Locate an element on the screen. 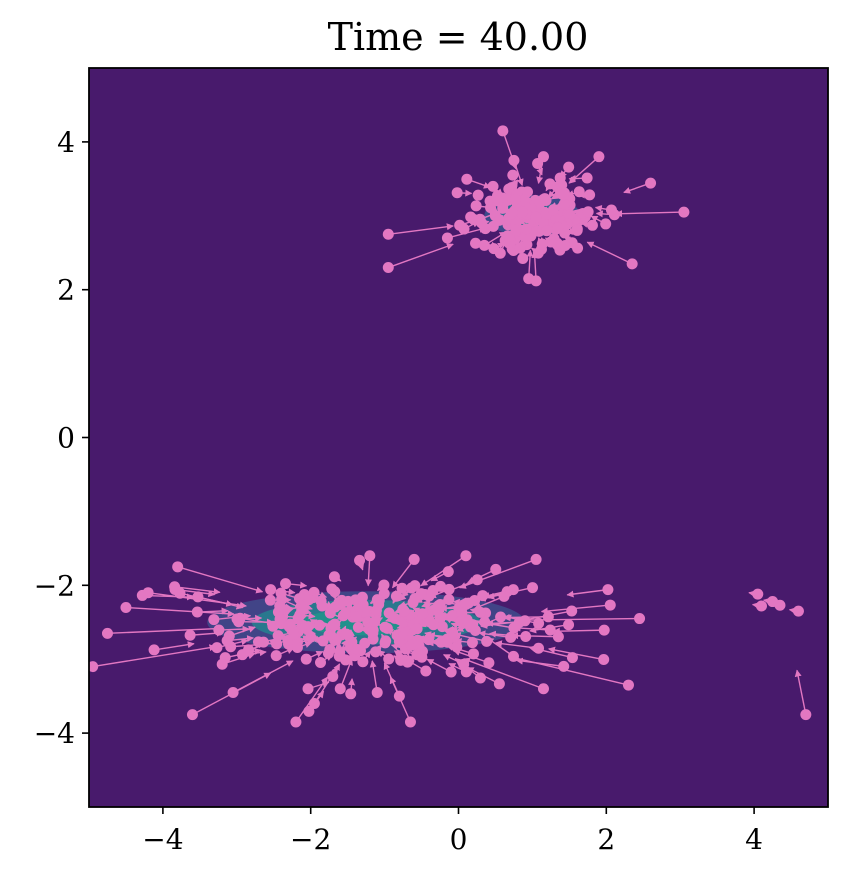 The width and height of the screenshot is (849, 882). x-tick-label: −2 is located at coordinates (310, 839).